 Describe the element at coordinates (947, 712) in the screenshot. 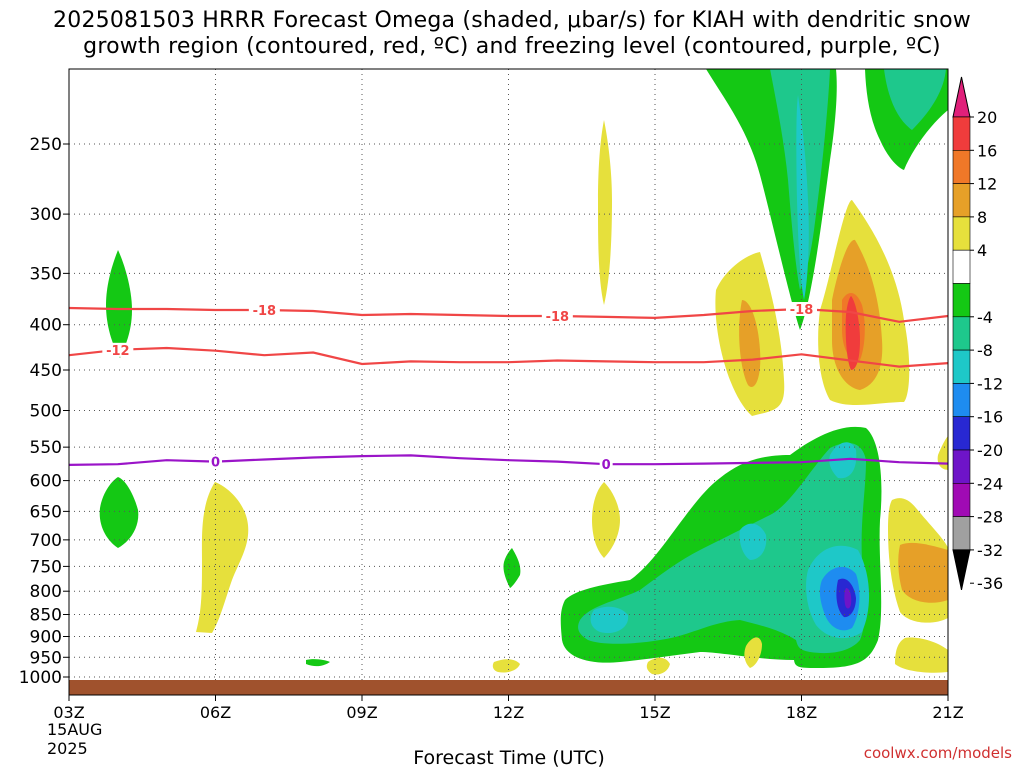

I see `x-tick-label-21Z: 21Z` at that location.